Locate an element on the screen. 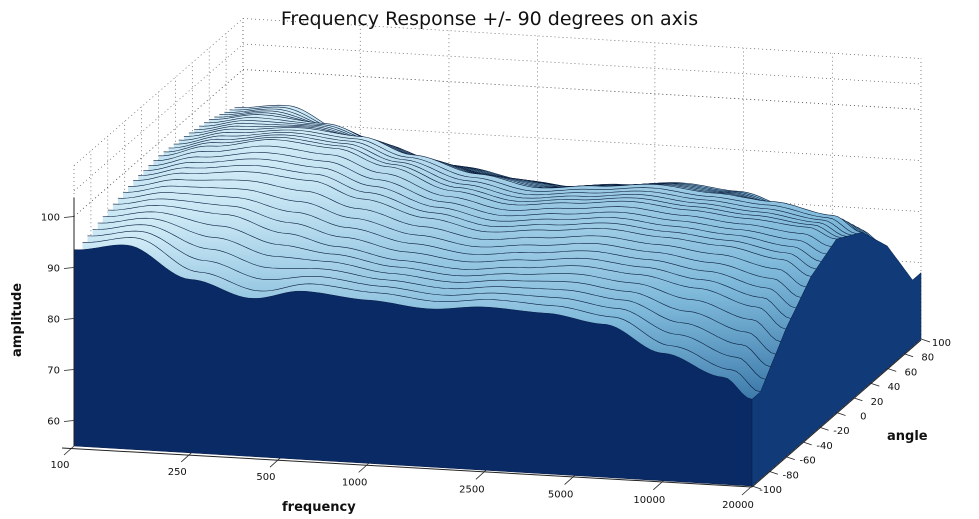  x-tick-label: 250 is located at coordinates (177, 472).